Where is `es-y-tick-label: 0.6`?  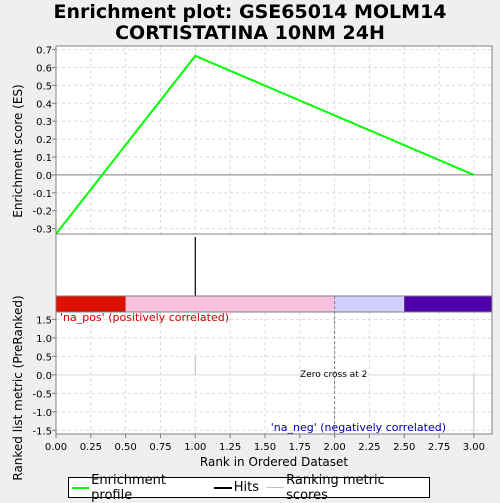
es-y-tick-label: 0.6 is located at coordinates (44, 68).